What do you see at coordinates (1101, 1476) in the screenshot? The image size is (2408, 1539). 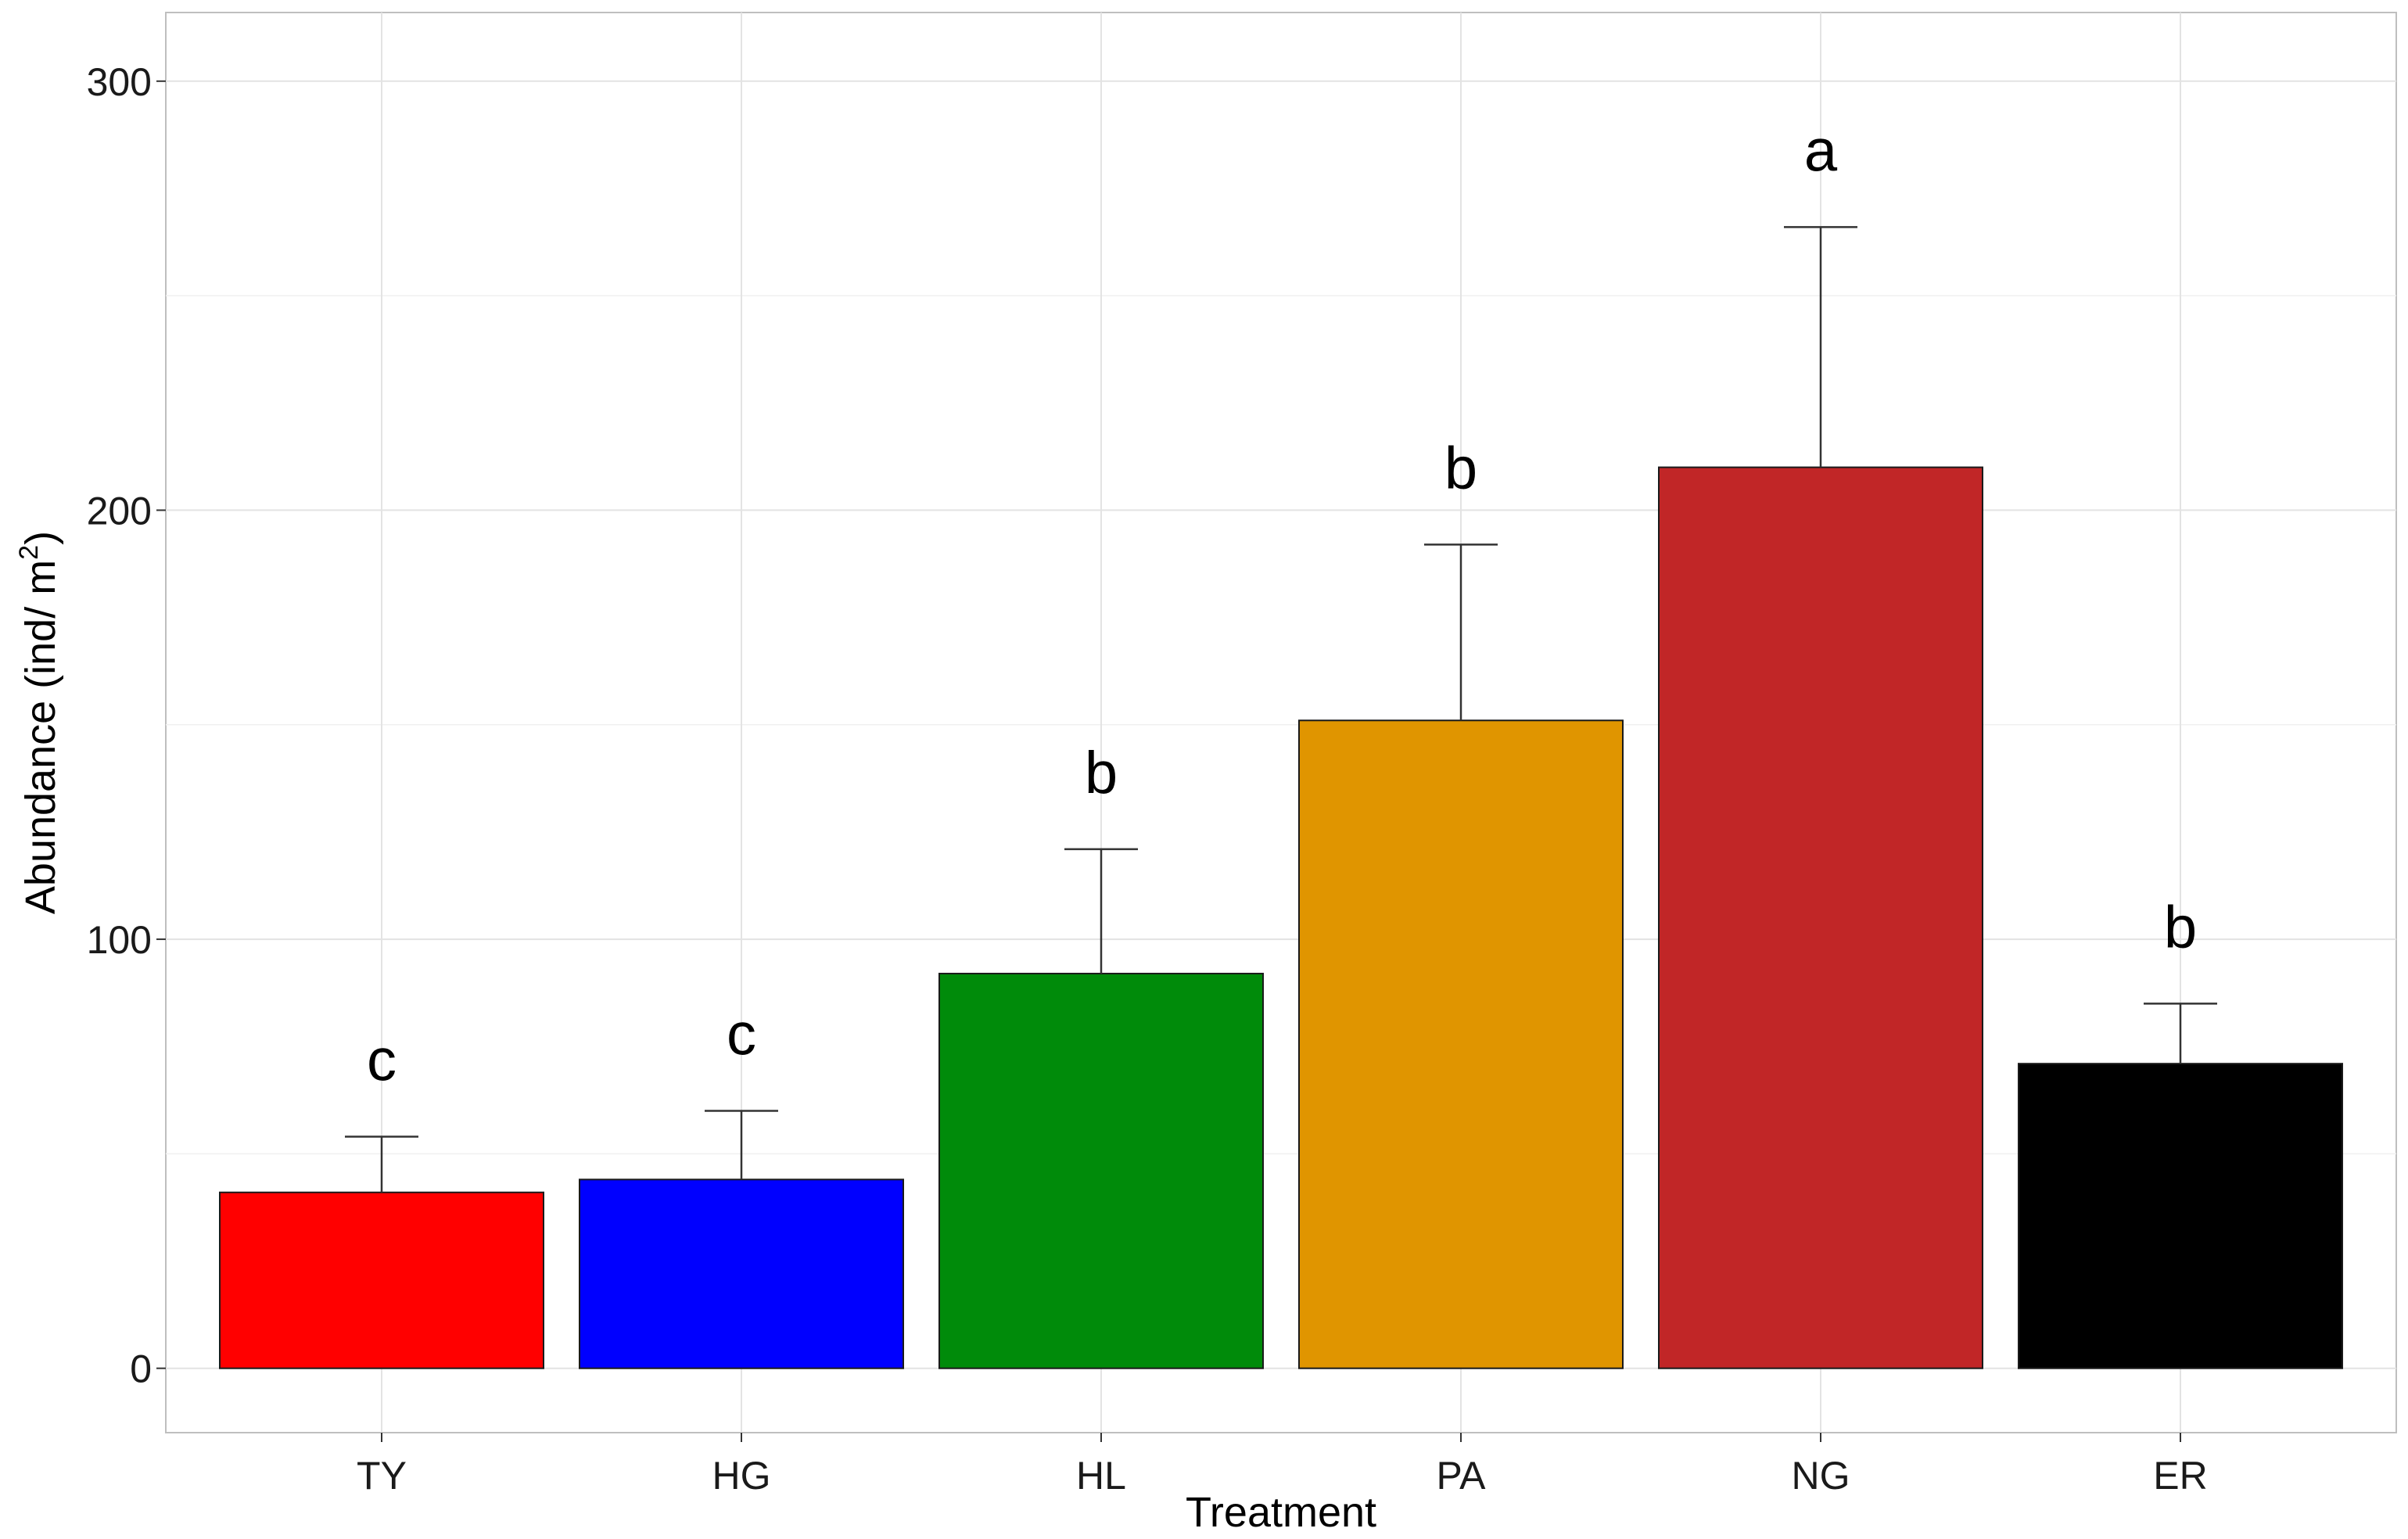 I see `x-tick-label: HL` at bounding box center [1101, 1476].